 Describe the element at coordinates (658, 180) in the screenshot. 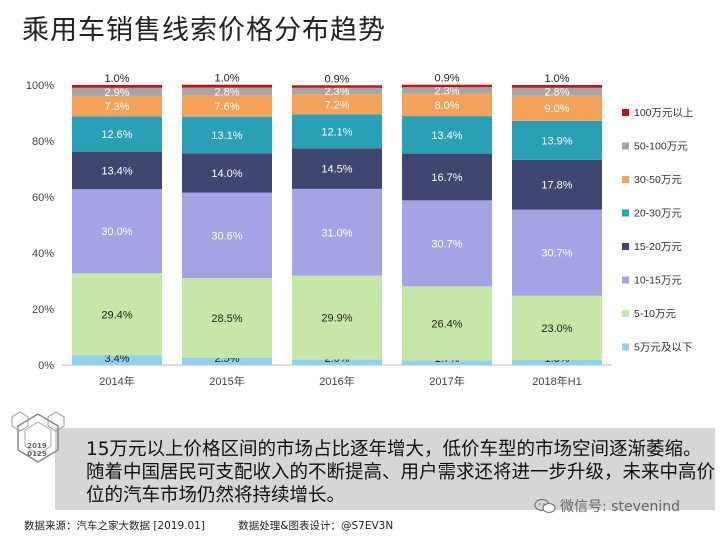

I see `legend-label: 30-50万元` at that location.